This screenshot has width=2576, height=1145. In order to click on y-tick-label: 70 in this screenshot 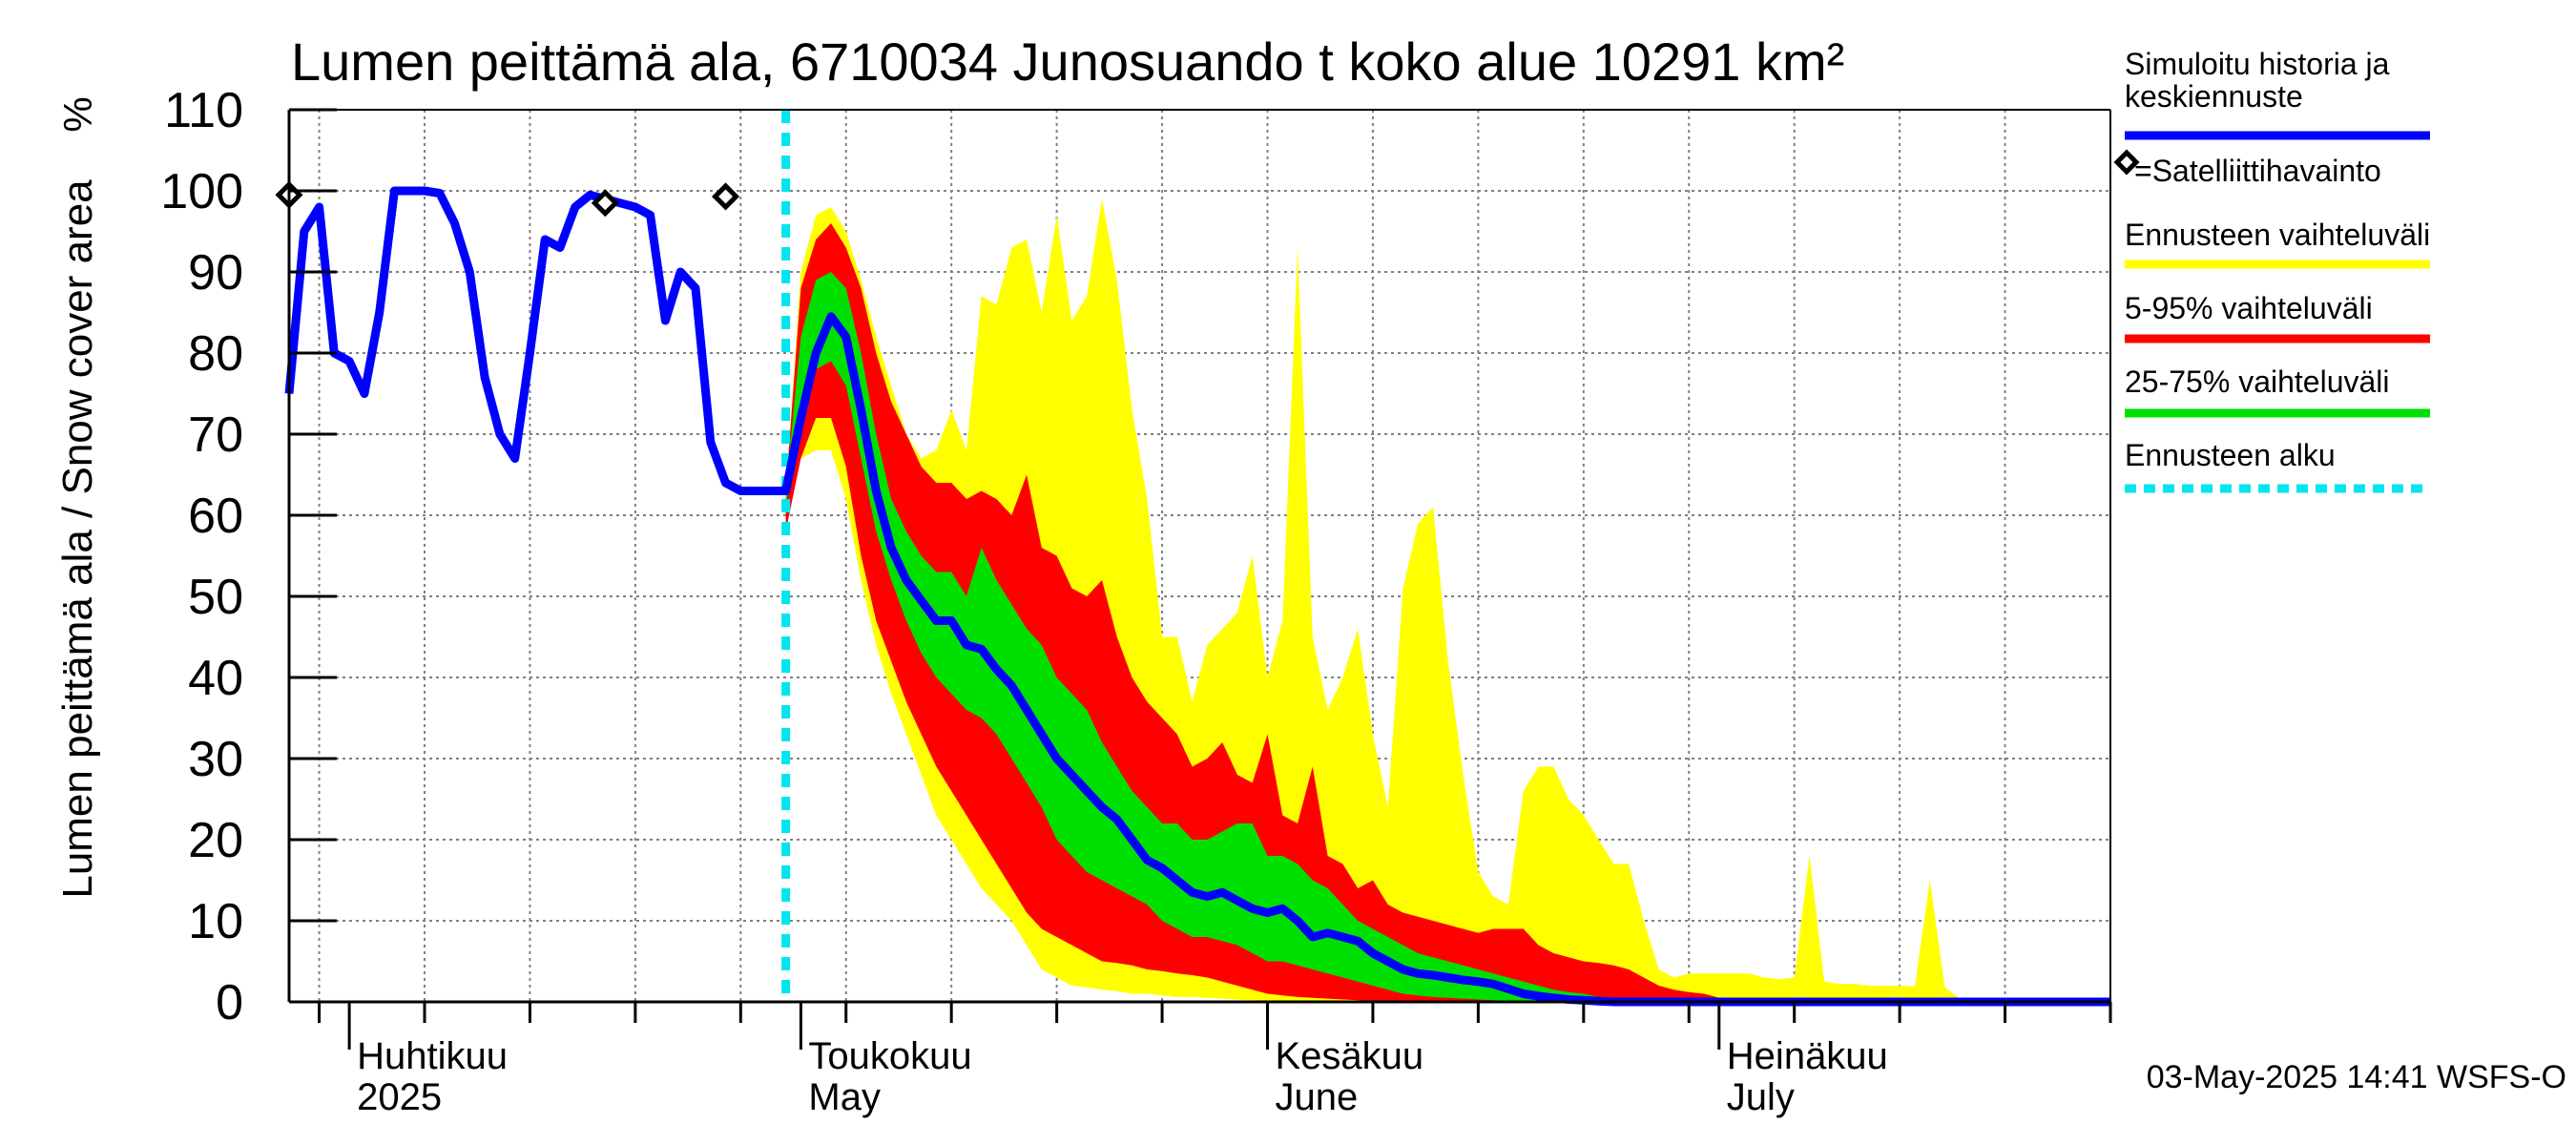, I will do `click(215, 435)`.